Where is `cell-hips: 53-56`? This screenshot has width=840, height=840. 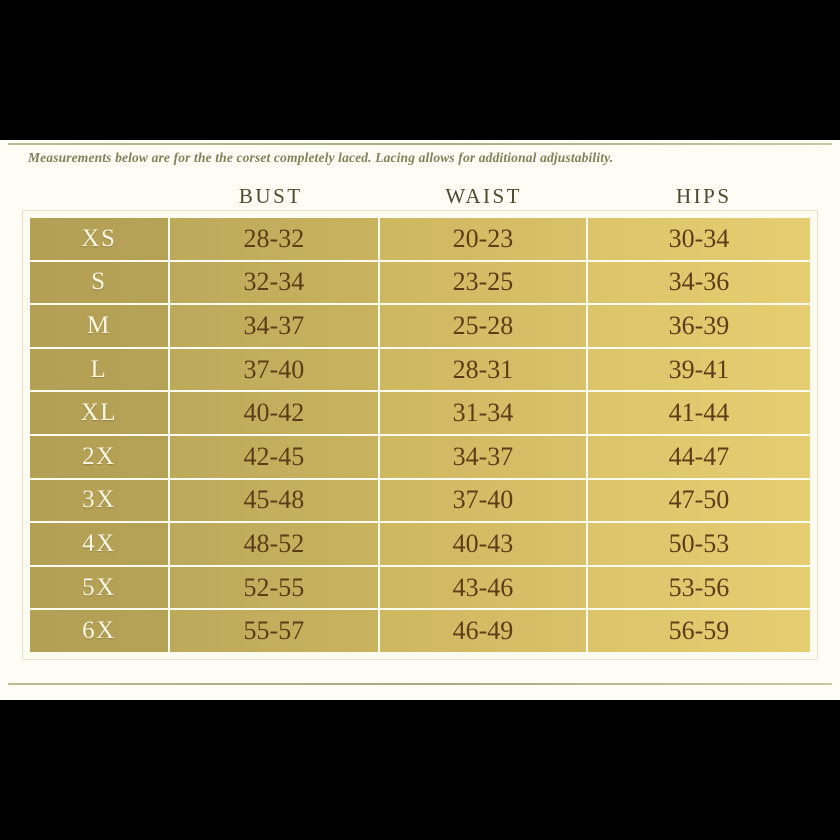 cell-hips: 53-56 is located at coordinates (698, 587).